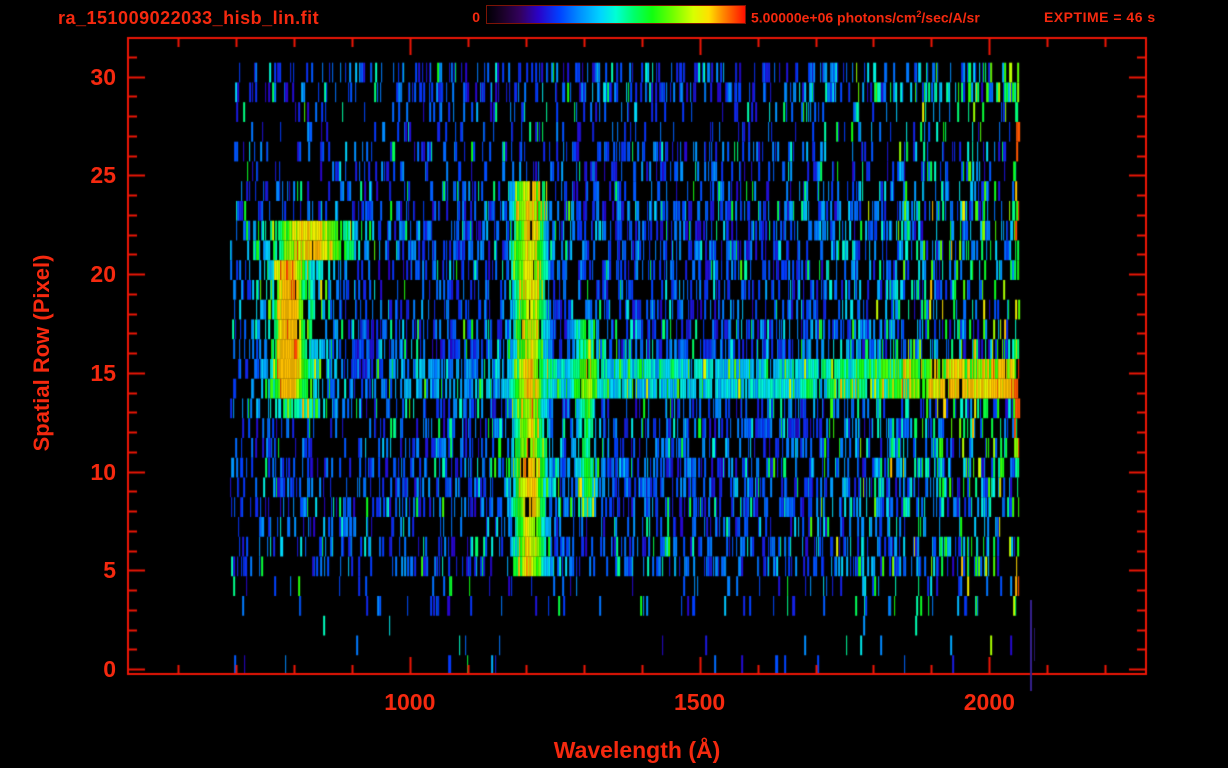 The height and width of the screenshot is (768, 1228). What do you see at coordinates (699, 702) in the screenshot?
I see `x-tick-label: 1500` at bounding box center [699, 702].